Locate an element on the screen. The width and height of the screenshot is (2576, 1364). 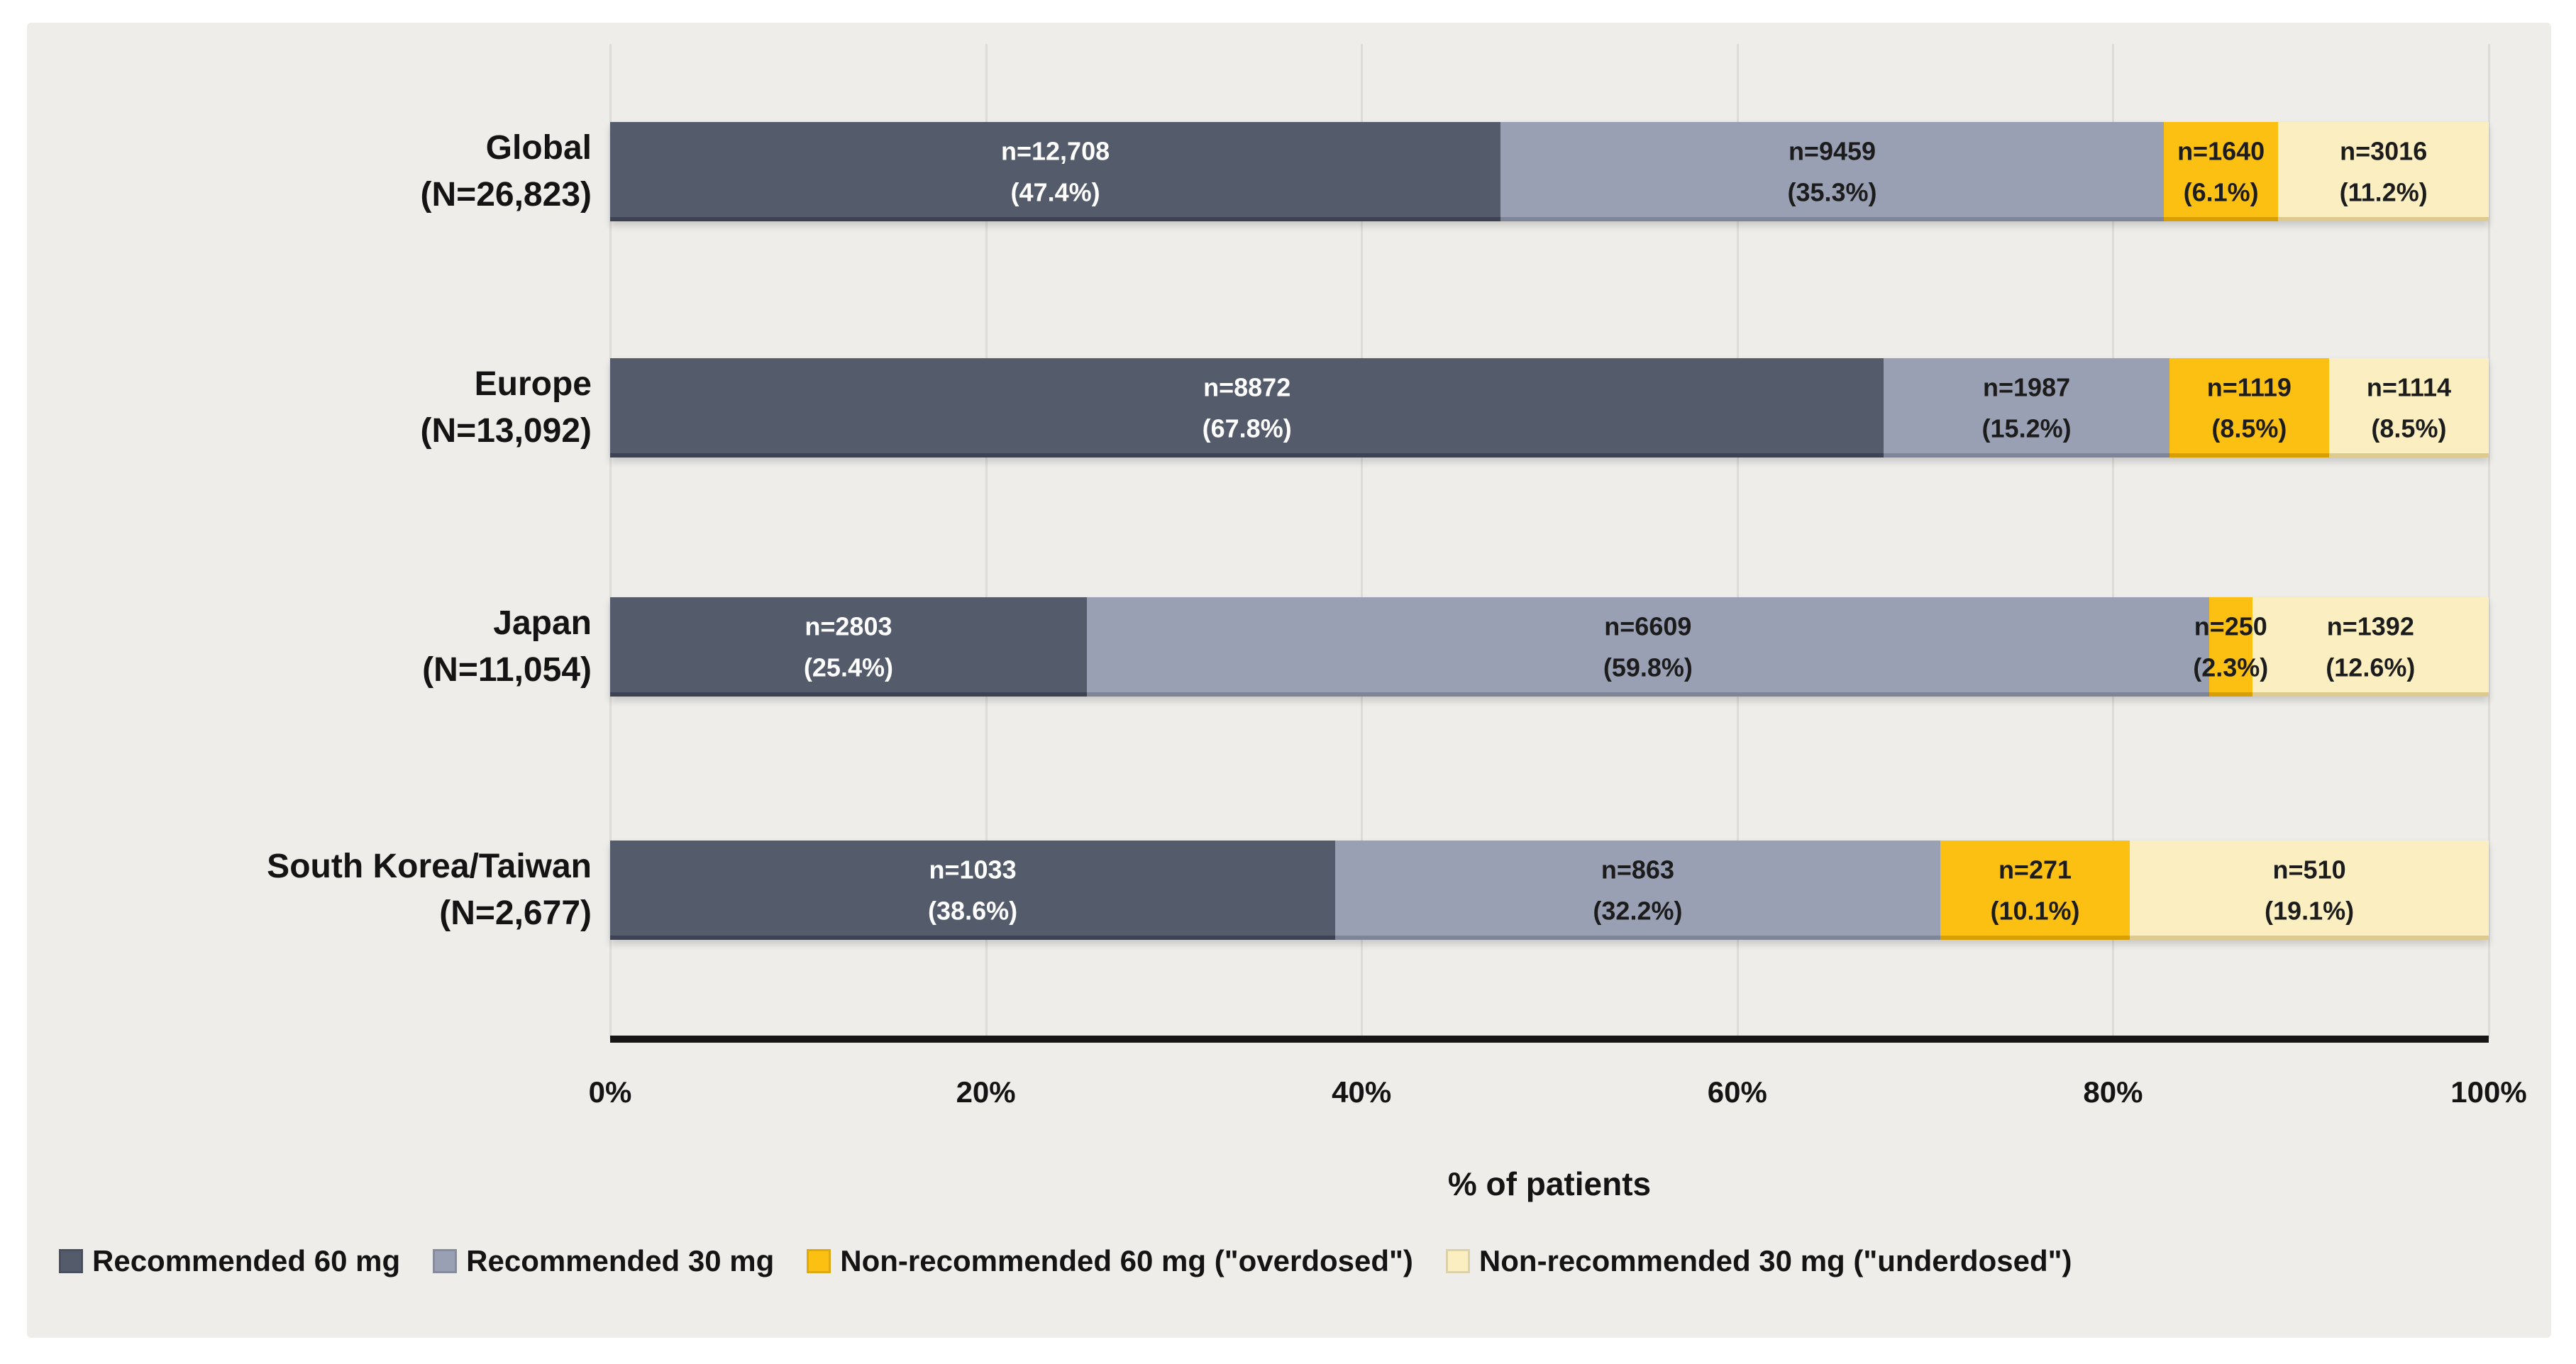
segment-label: n=863 (32.2%) is located at coordinates (1637, 890).